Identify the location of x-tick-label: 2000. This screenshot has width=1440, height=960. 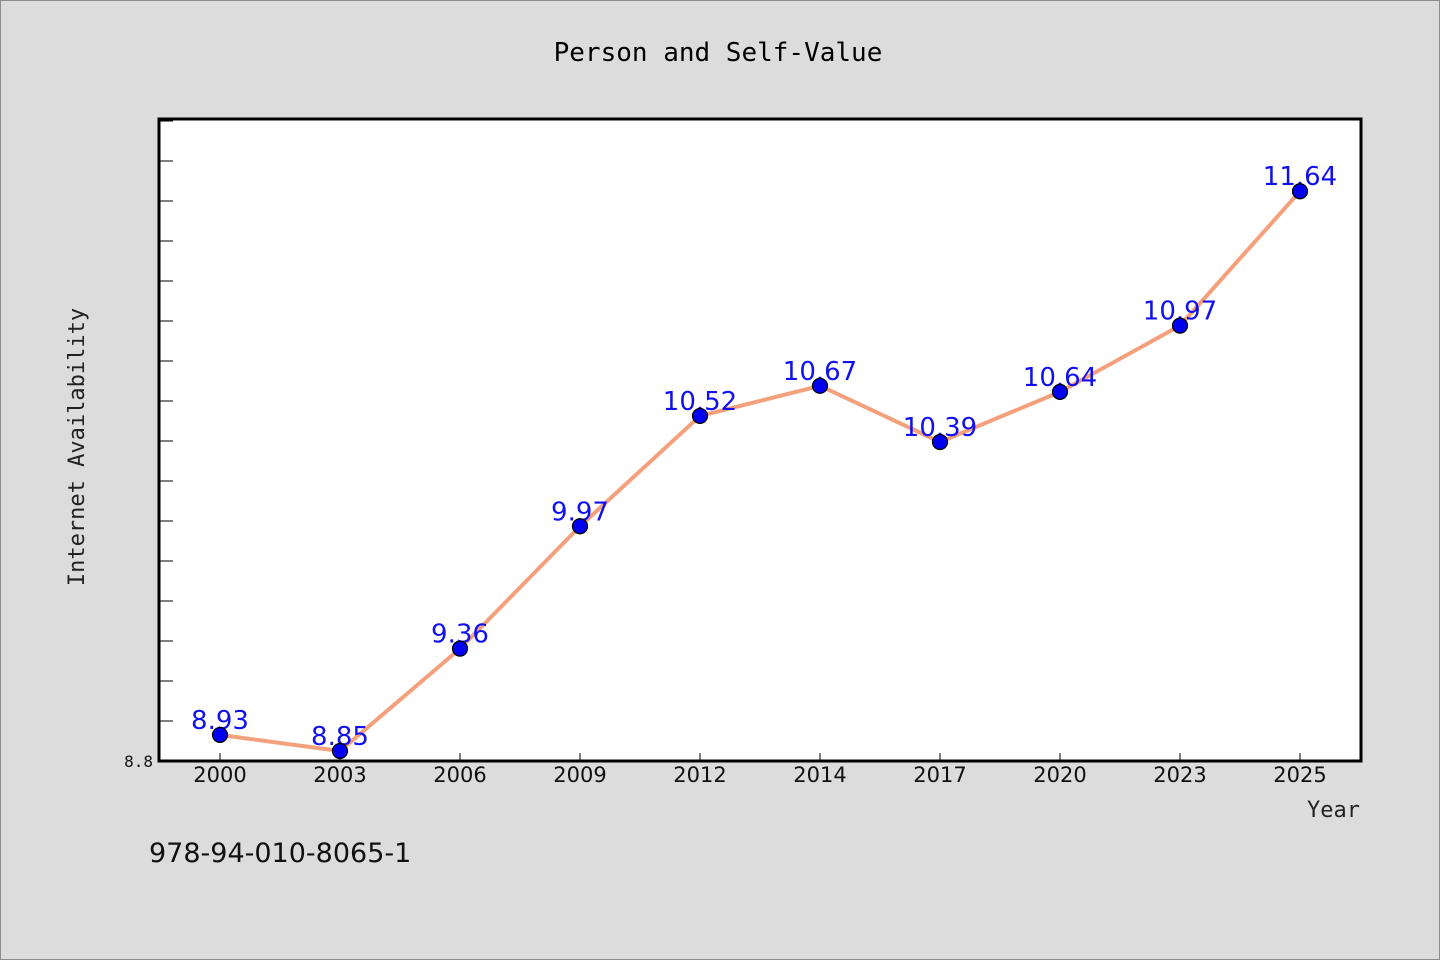
(219, 775).